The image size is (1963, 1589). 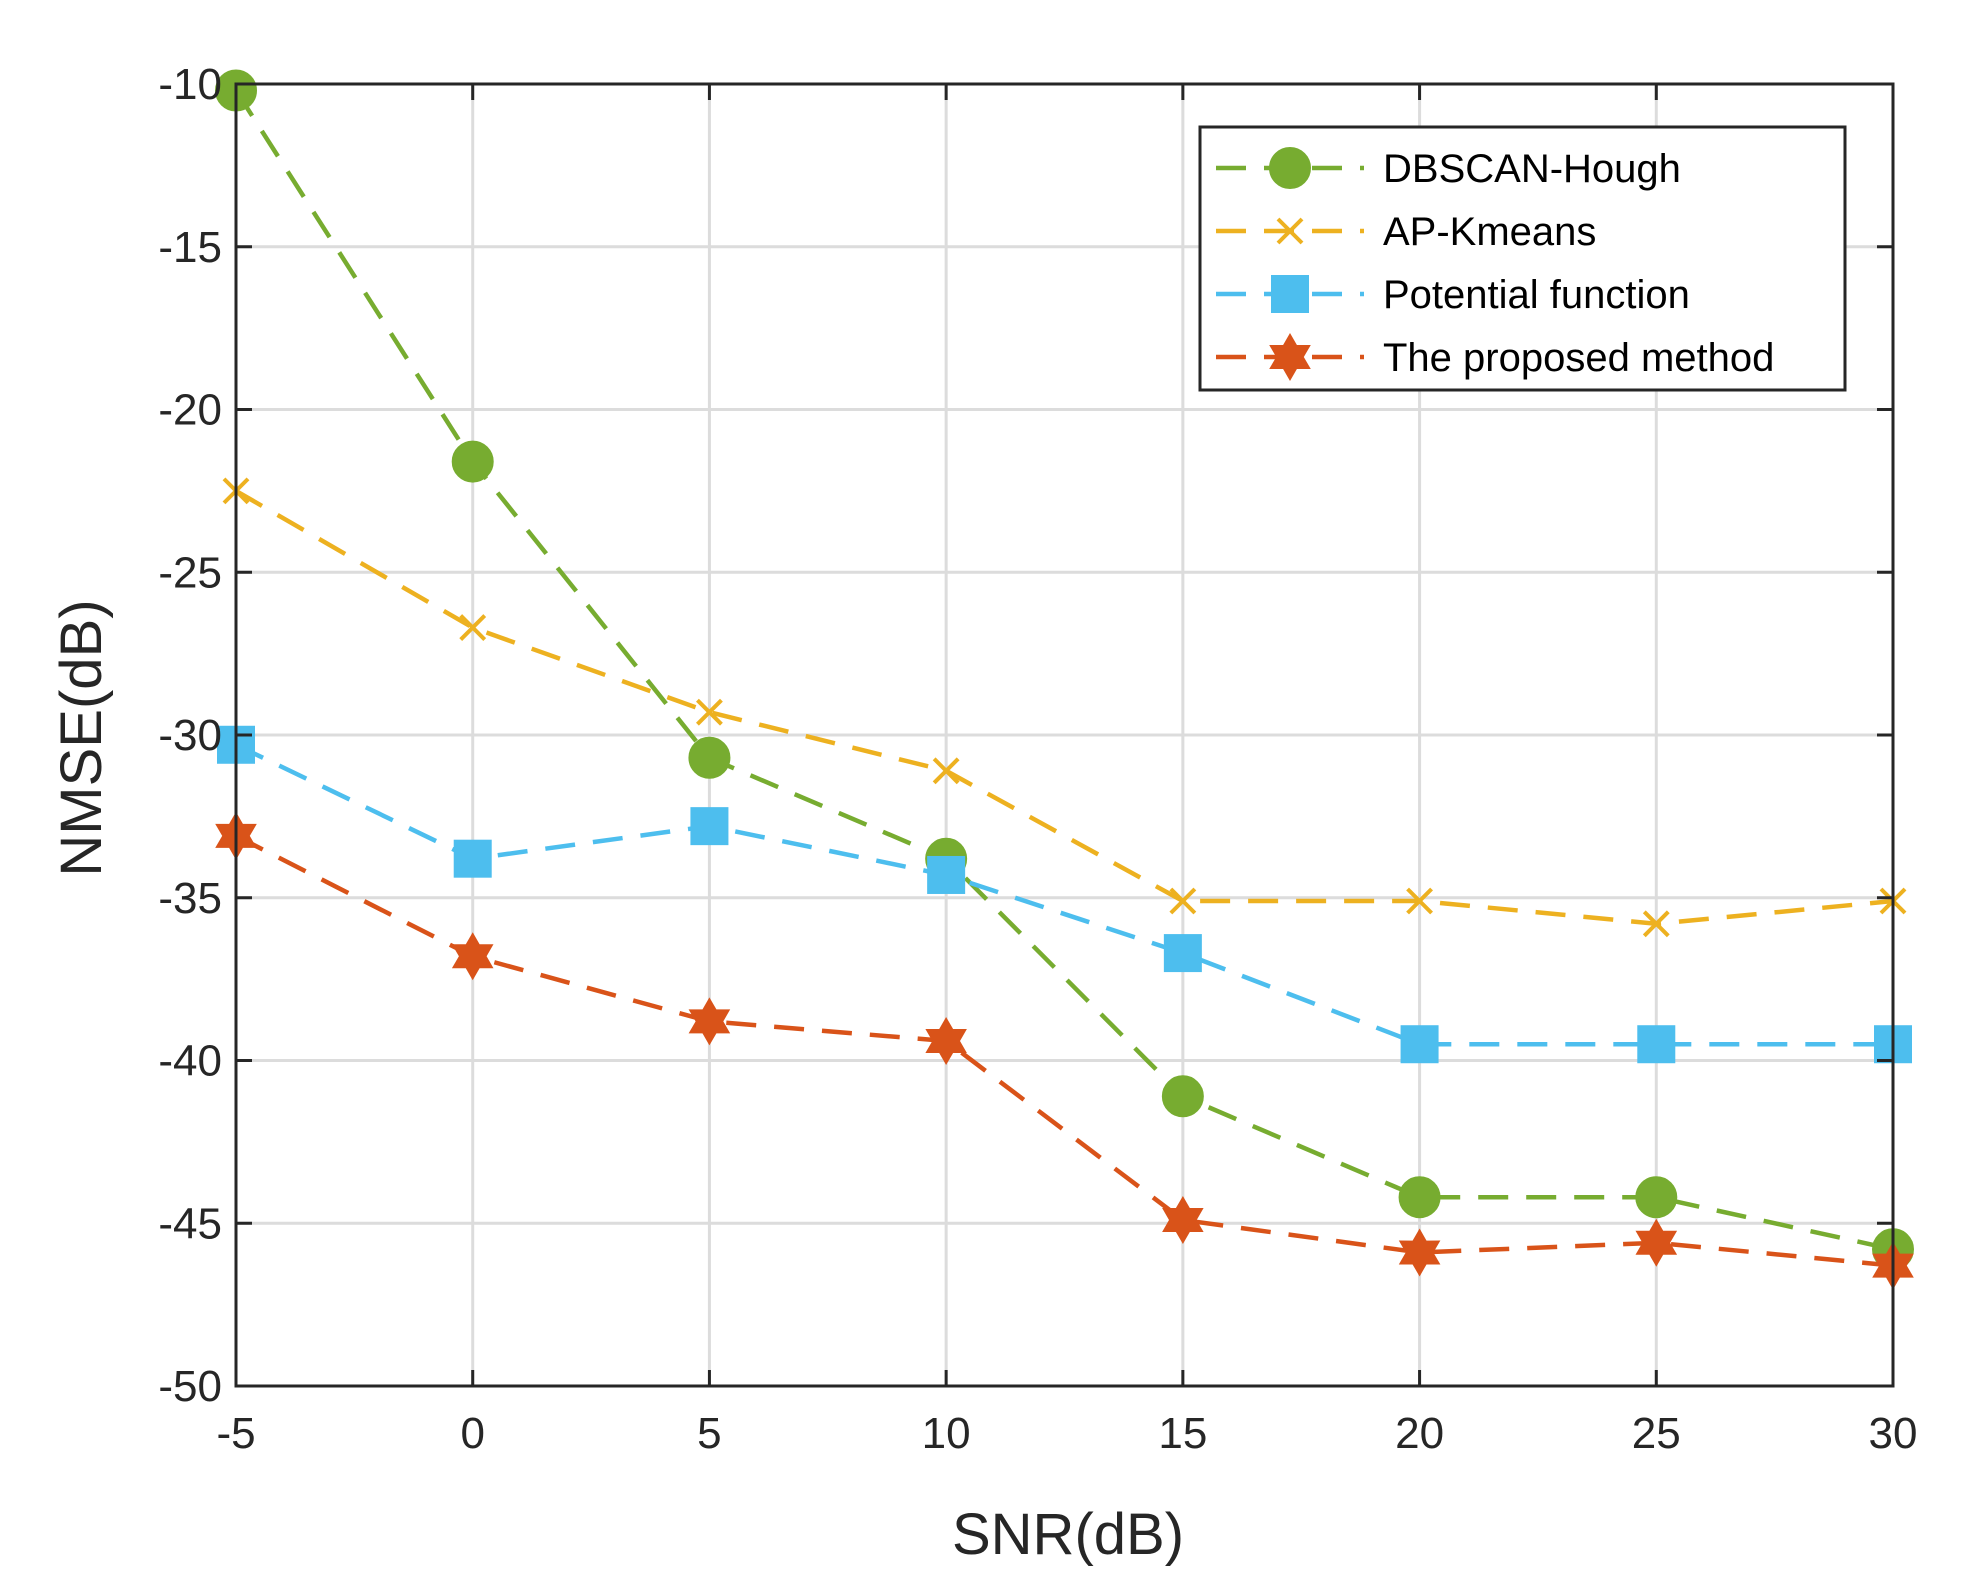 What do you see at coordinates (81, 737) in the screenshot?
I see `y-axis-label: NMSE(dB)` at bounding box center [81, 737].